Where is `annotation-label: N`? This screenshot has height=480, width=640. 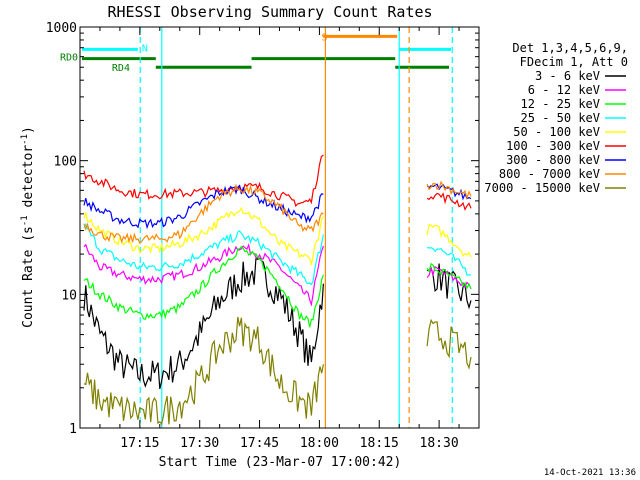 annotation-label: N is located at coordinates (145, 49).